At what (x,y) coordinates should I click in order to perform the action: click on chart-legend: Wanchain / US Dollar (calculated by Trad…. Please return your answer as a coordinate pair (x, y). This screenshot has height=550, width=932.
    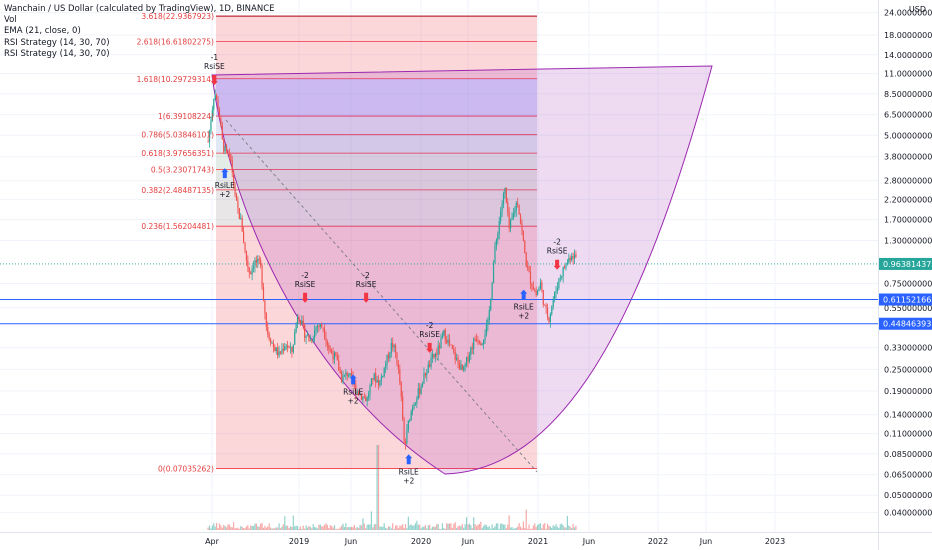
    Looking at the image, I should click on (139, 32).